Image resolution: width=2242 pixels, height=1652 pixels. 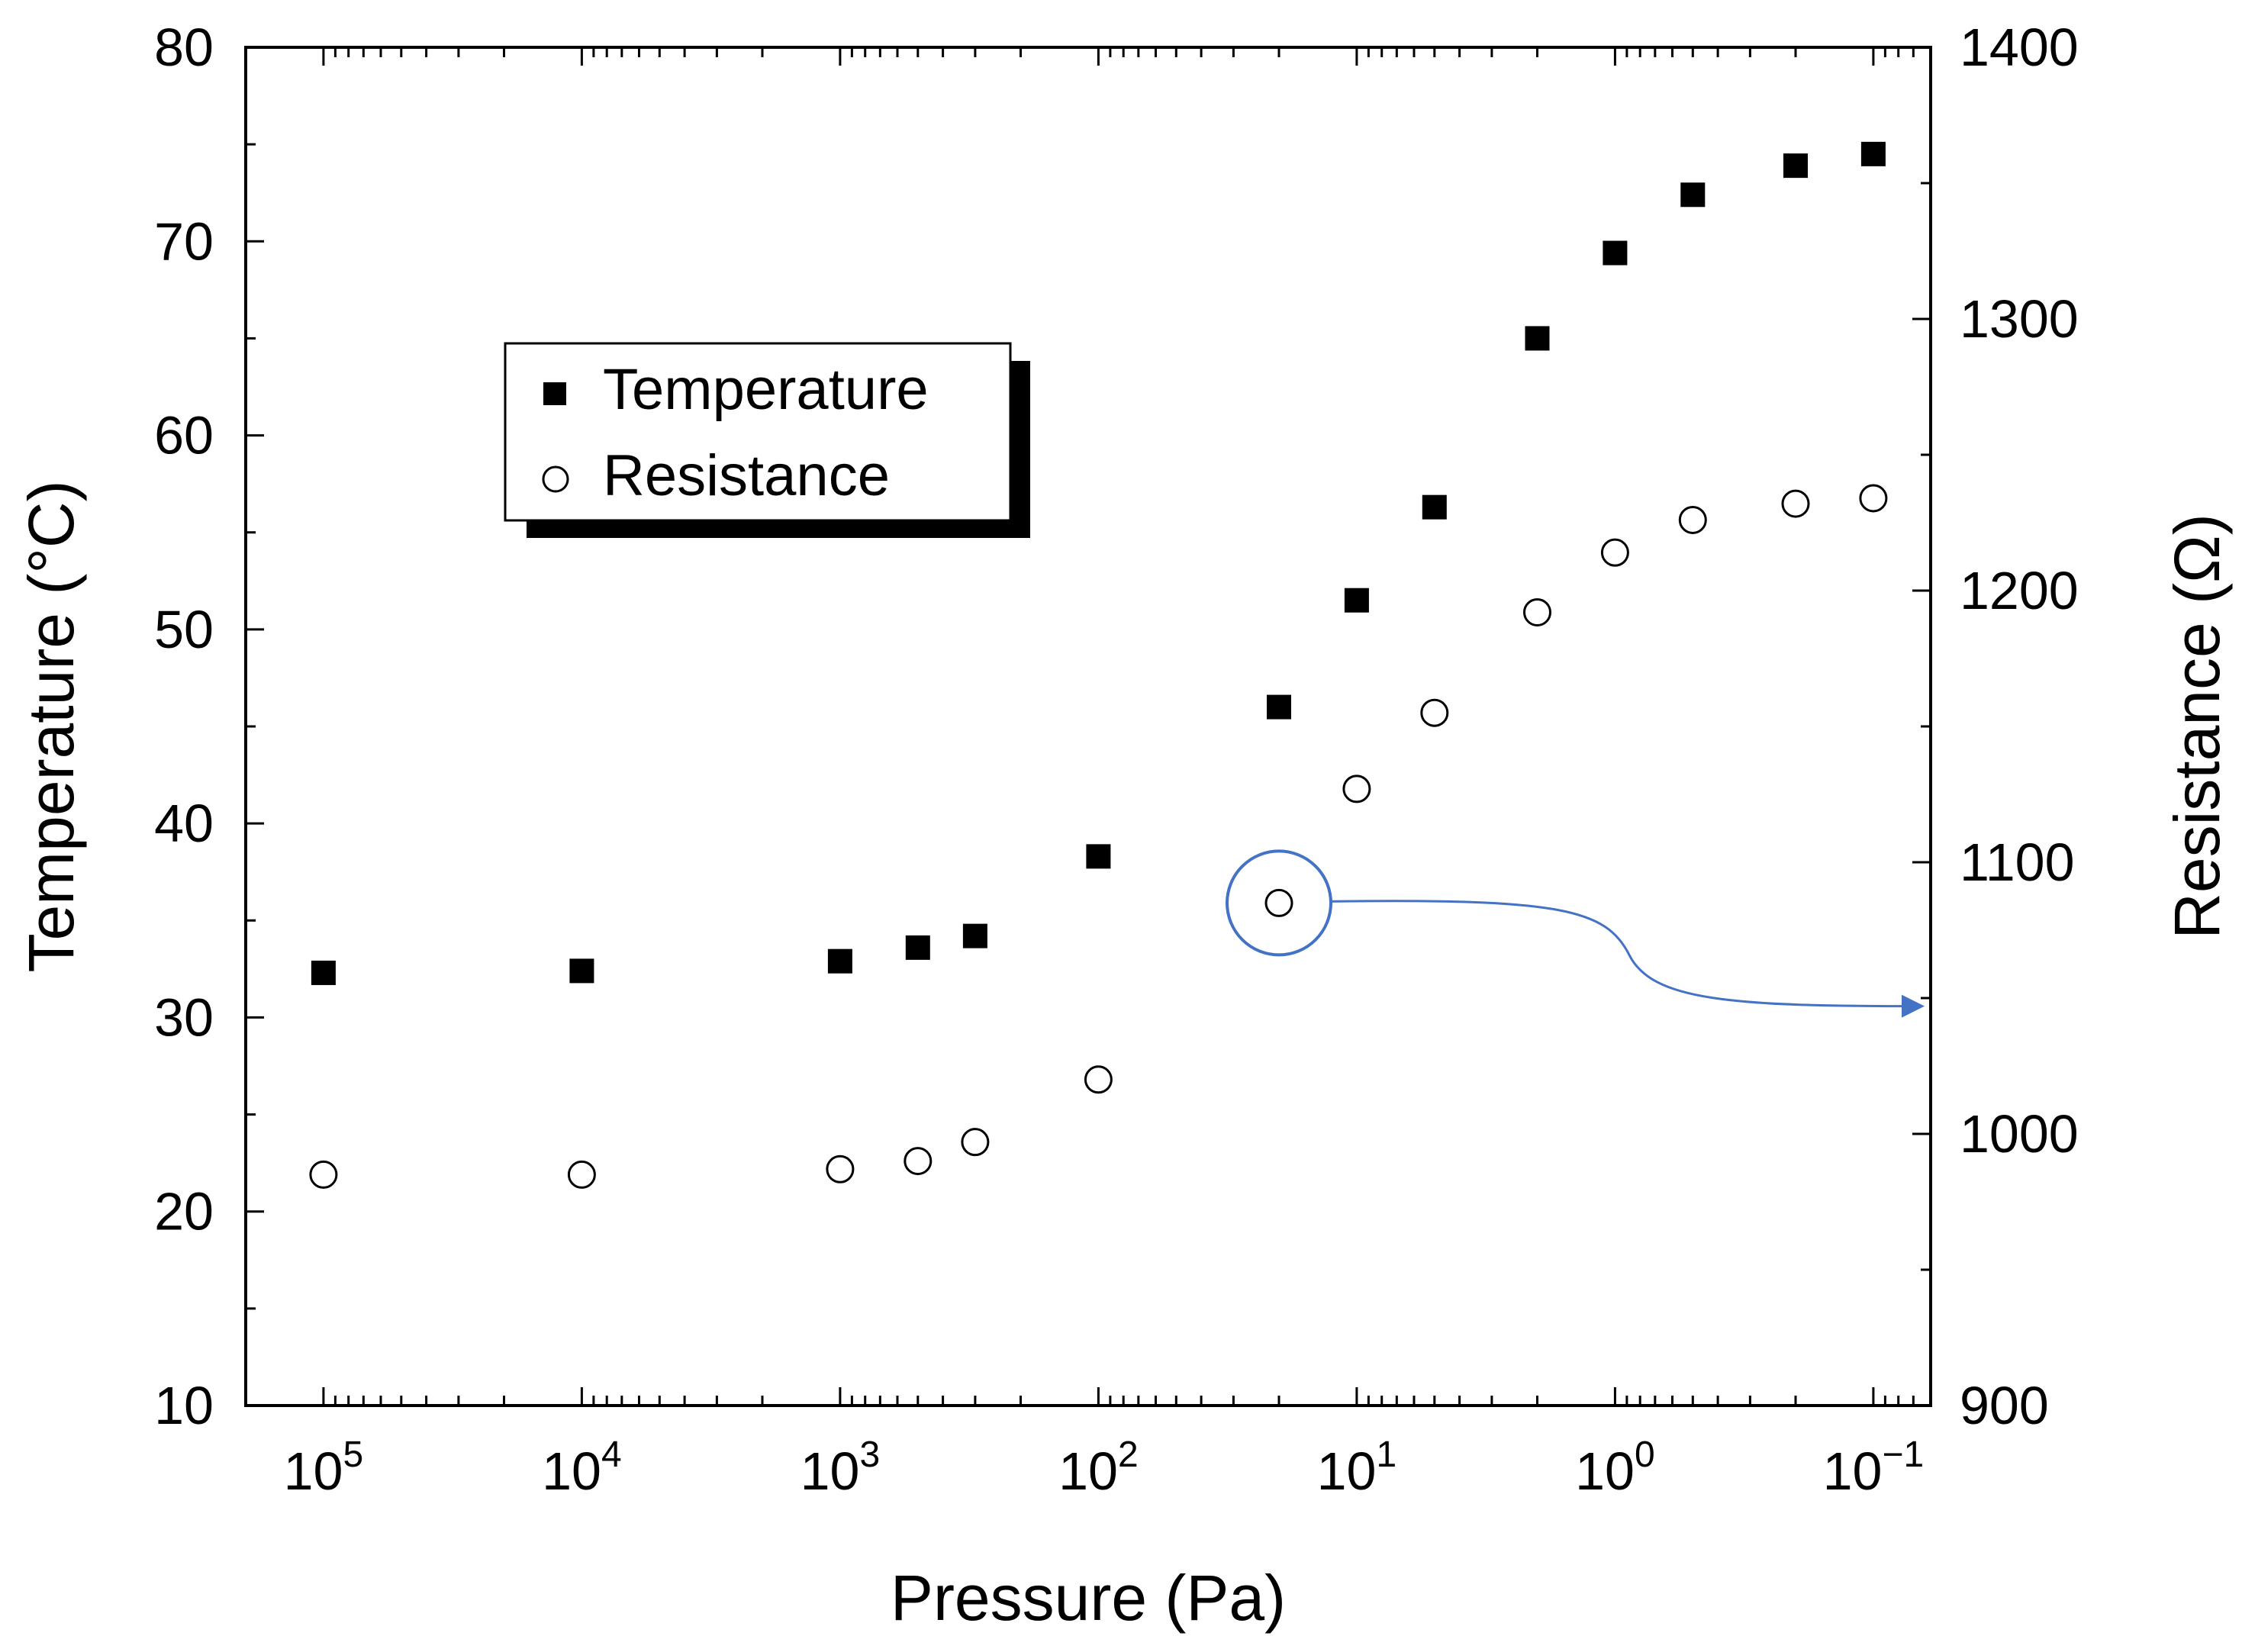 What do you see at coordinates (840, 1468) in the screenshot?
I see `x-tick-label: 10³` at bounding box center [840, 1468].